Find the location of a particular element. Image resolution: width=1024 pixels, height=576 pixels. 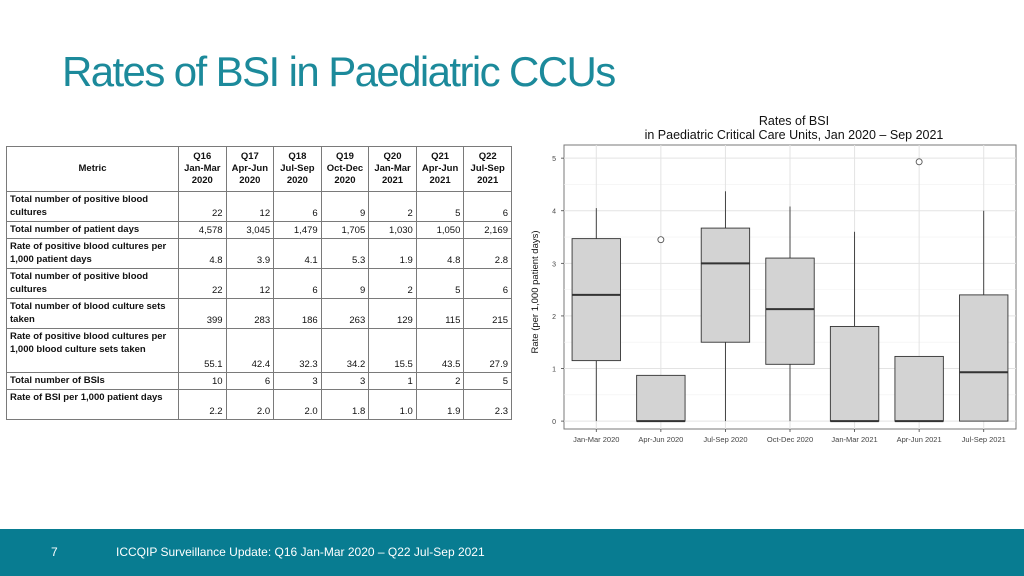

table-cell: 27.9 is located at coordinates (487, 350).